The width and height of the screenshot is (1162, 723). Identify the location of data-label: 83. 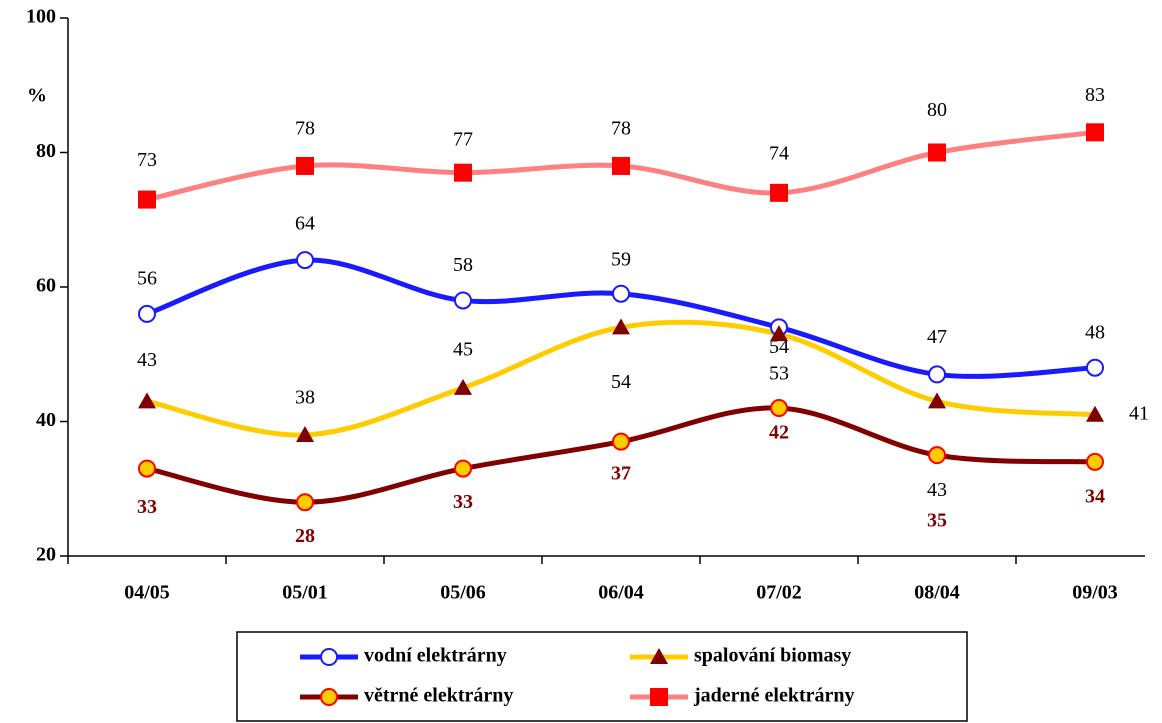
(1095, 95).